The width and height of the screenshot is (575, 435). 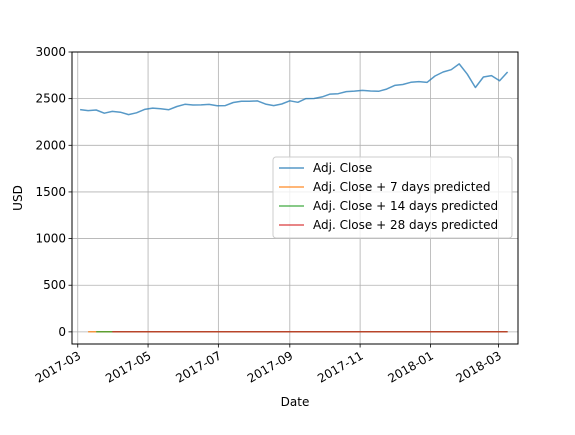 I want to click on legend-label: Adj. Close + 7 days predicted, so click(x=401, y=187).